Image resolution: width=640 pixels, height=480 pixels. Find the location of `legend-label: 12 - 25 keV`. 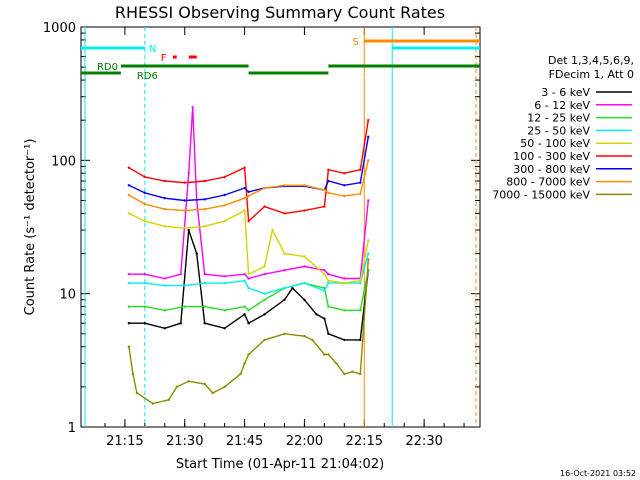

legend-label: 12 - 25 keV is located at coordinates (558, 118).